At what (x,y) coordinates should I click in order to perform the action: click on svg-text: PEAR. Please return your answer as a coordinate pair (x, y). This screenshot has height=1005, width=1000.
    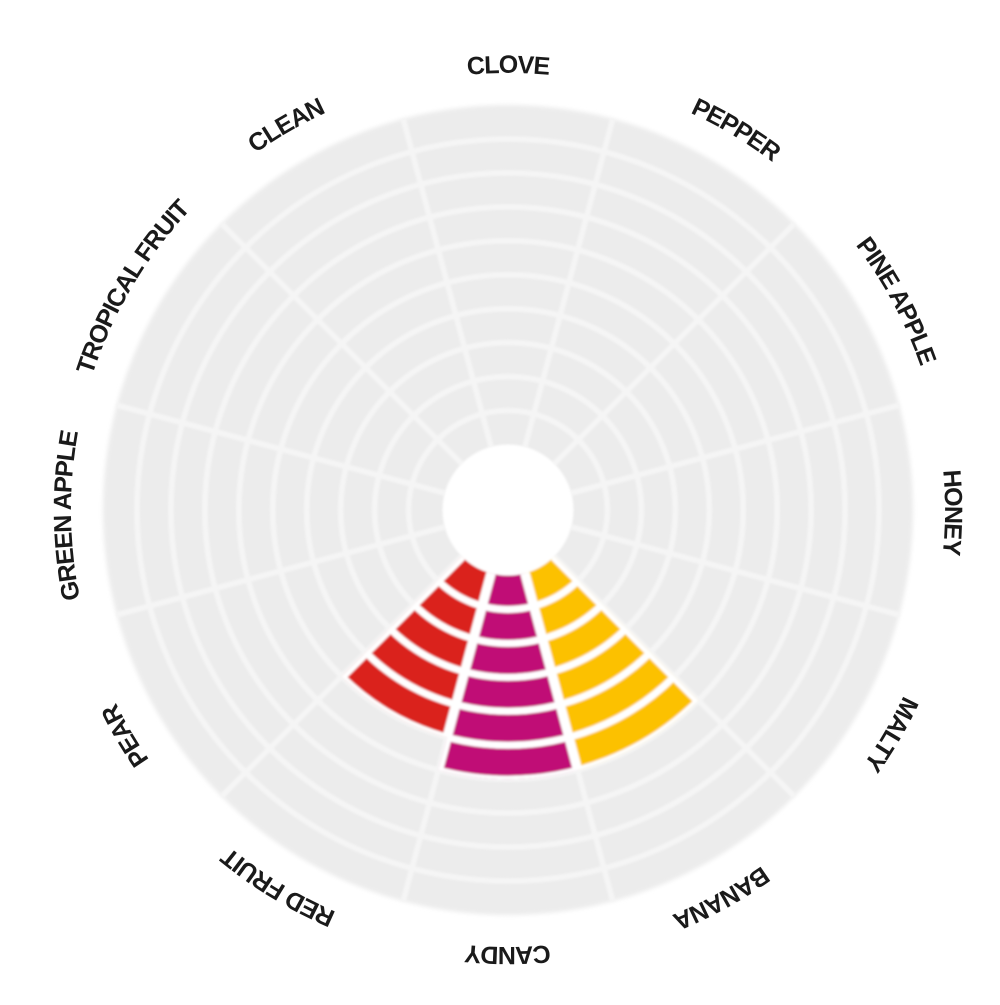
    Looking at the image, I should click on (125, 736).